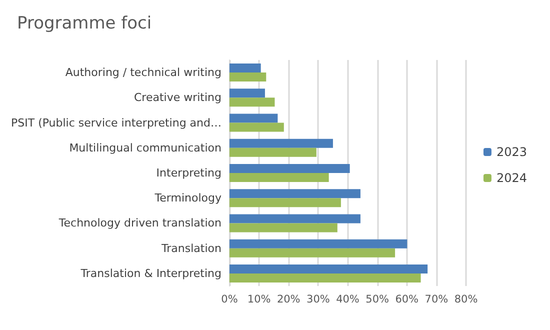 Image resolution: width=550 pixels, height=330 pixels. What do you see at coordinates (436, 300) in the screenshot?
I see `x-tick-label: 70%` at bounding box center [436, 300].